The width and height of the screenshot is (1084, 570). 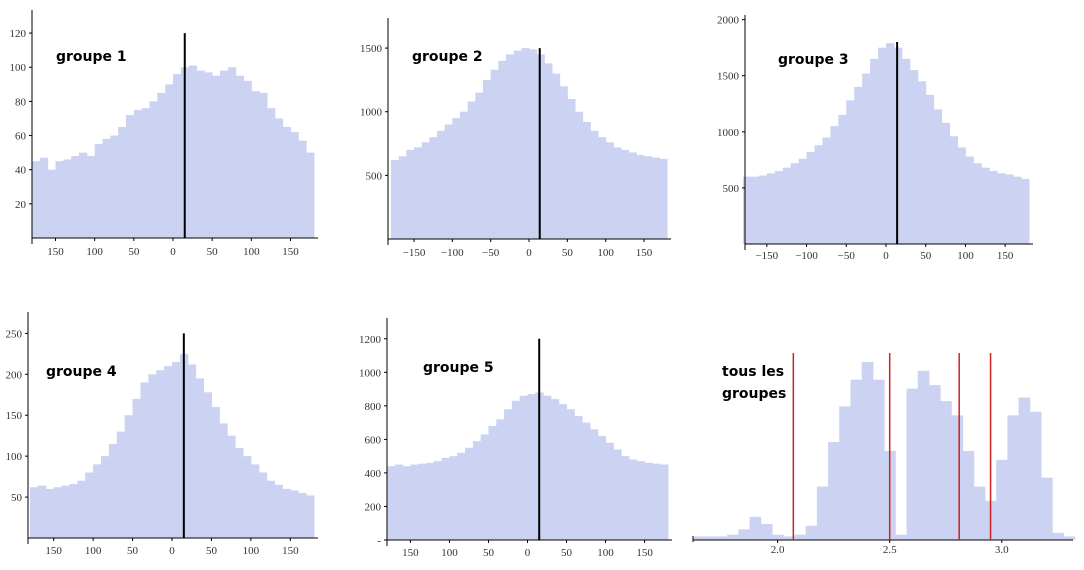 I want to click on y-tick-label: 120, so click(x=18, y=34).